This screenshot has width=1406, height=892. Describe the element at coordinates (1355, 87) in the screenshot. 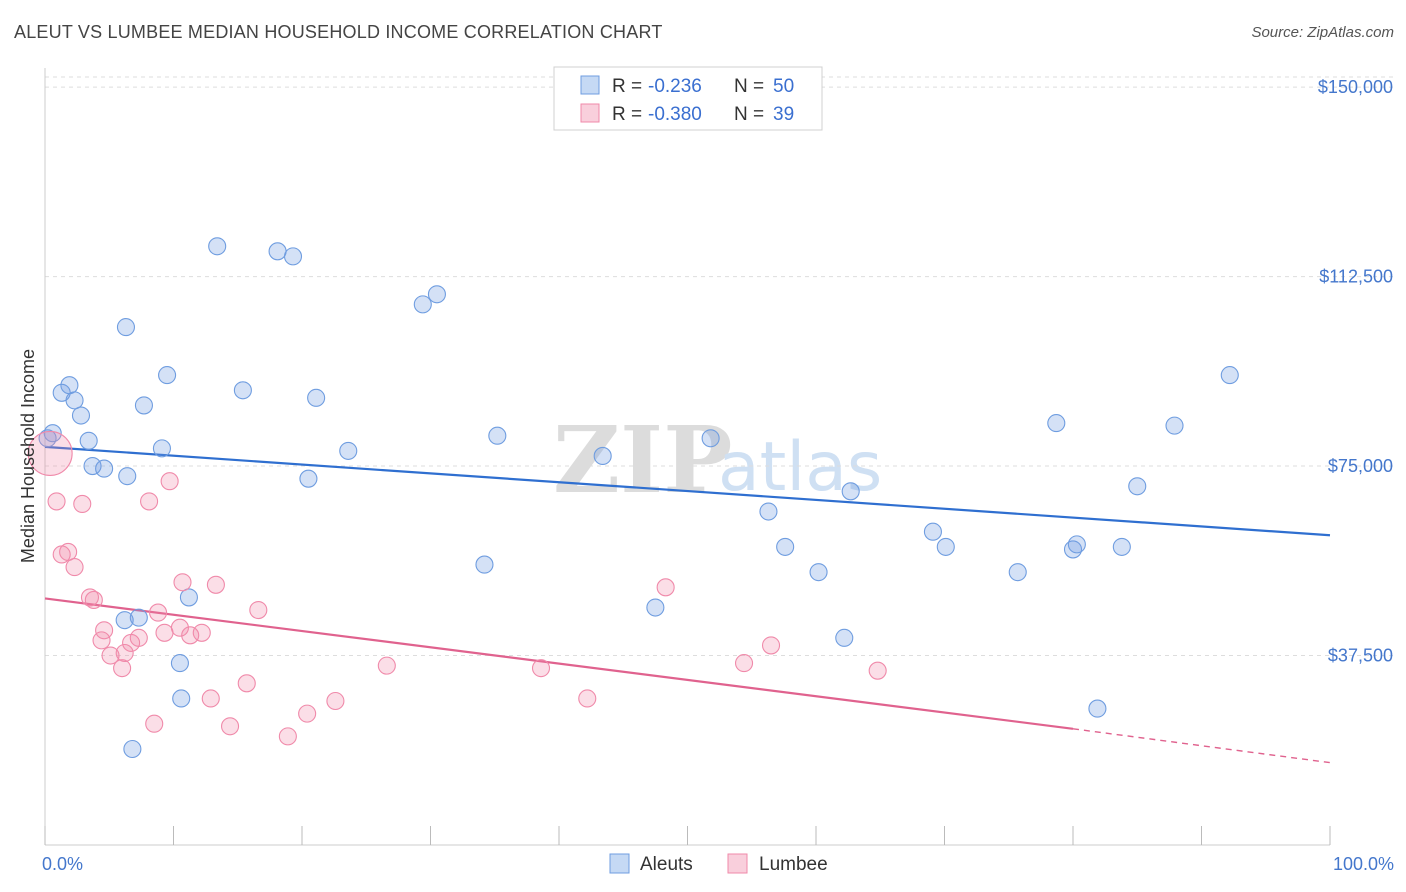

I see `y-tick-label-3: $150,000` at that location.